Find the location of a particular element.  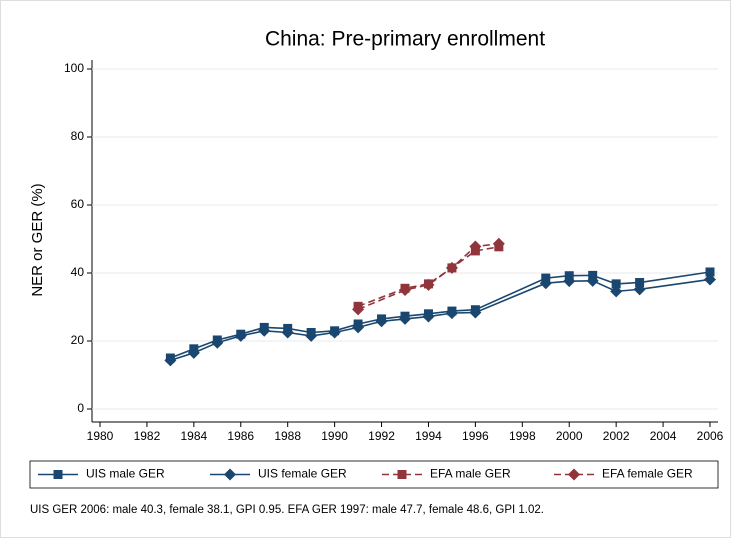

series-line is located at coordinates (428, 276).